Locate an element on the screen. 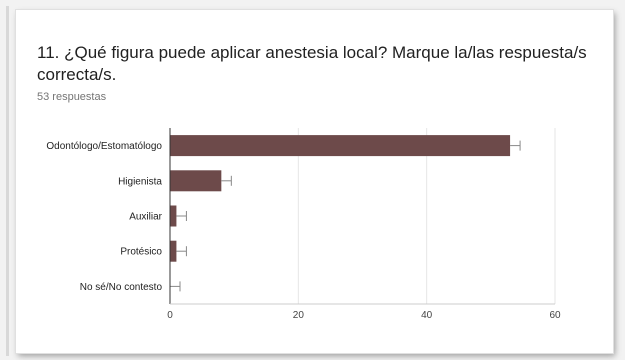 The width and height of the screenshot is (625, 360). x-tick-label: 20 is located at coordinates (299, 315).